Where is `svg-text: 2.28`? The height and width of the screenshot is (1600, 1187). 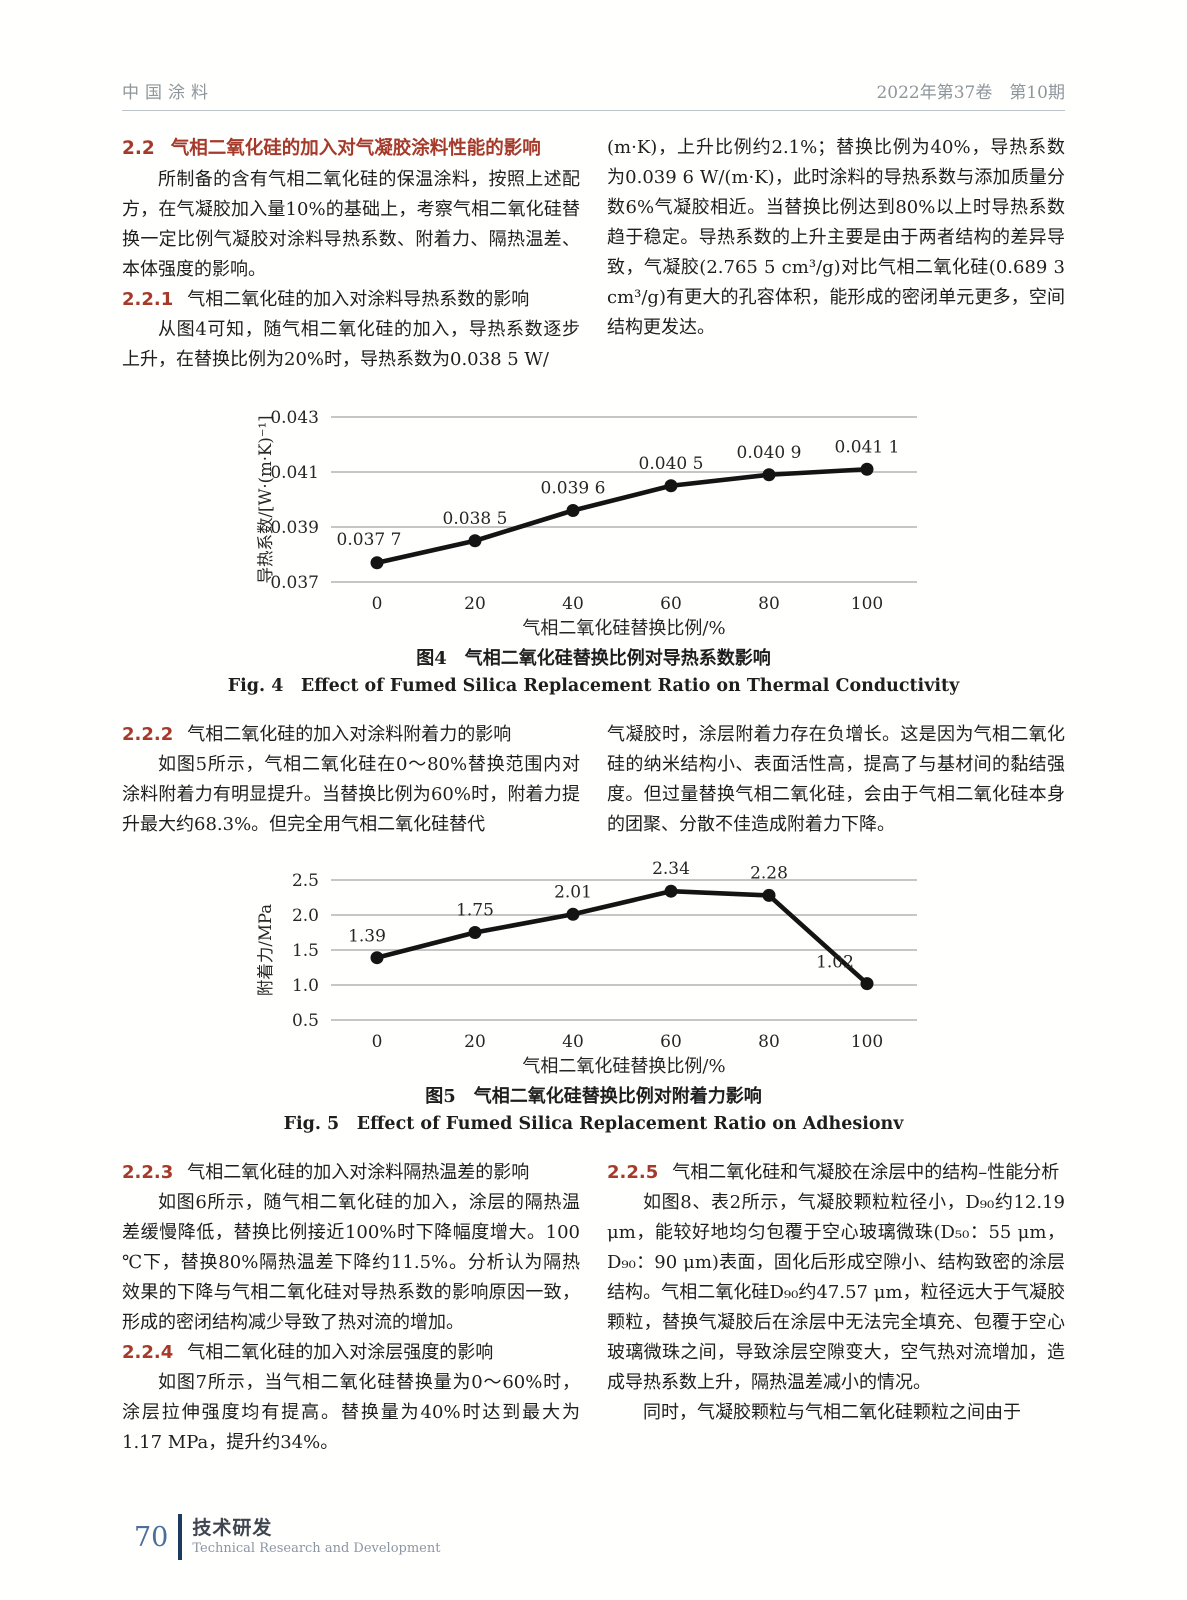
svg-text: 2.28 is located at coordinates (769, 873).